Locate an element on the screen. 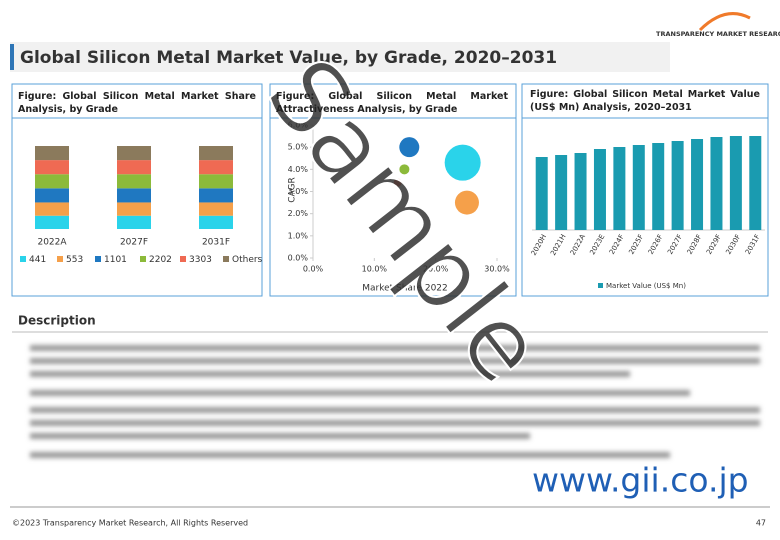 The height and width of the screenshot is (540, 780). y-tick-label: 6.0% is located at coordinates (298, 125).